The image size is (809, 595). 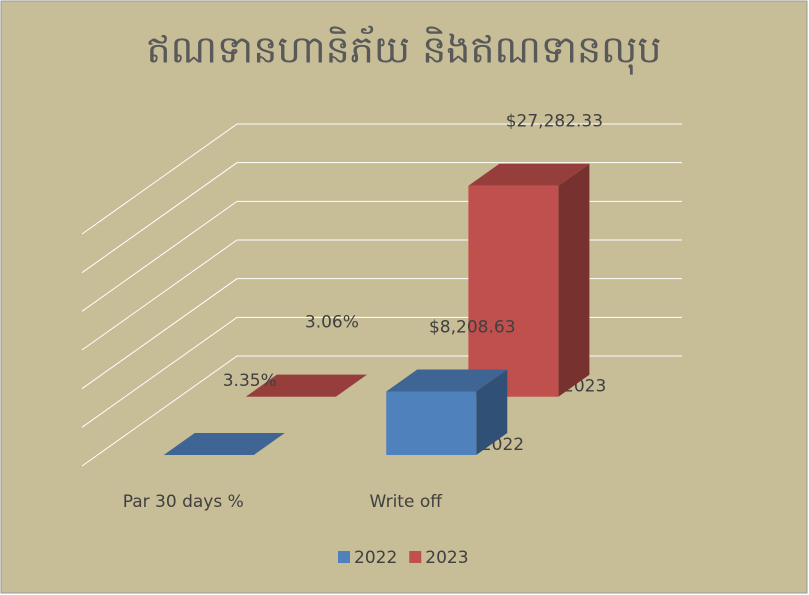 I want to click on chart-title: ឥណទានហានិភ័យ និងឥណទានលុប, so click(x=404, y=51).